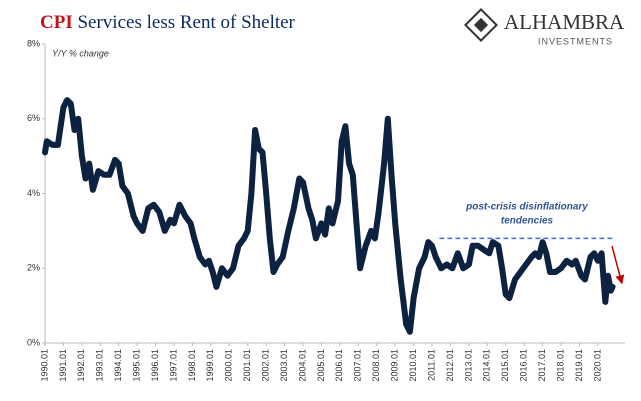  I want to click on title-highlight: CPI, so click(56, 22).